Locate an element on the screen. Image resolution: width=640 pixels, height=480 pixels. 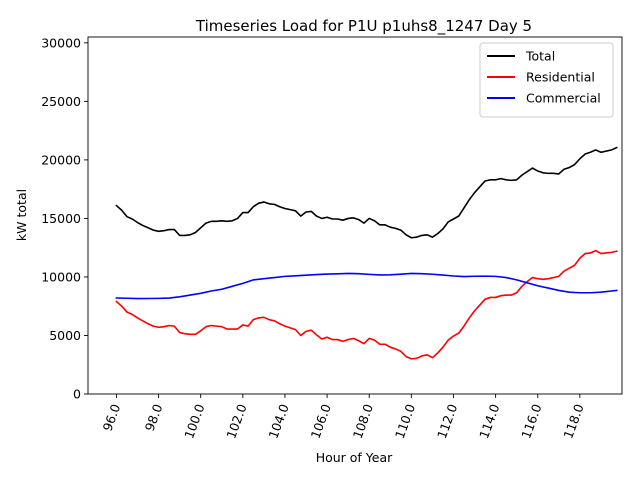
y-tick-label: 20000 is located at coordinates (61, 159).